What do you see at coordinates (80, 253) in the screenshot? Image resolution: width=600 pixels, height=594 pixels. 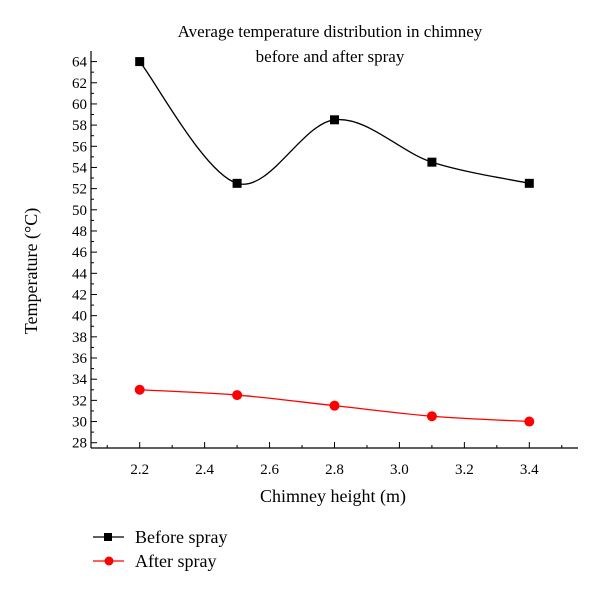 I see `y-tick-label: 46` at bounding box center [80, 253].